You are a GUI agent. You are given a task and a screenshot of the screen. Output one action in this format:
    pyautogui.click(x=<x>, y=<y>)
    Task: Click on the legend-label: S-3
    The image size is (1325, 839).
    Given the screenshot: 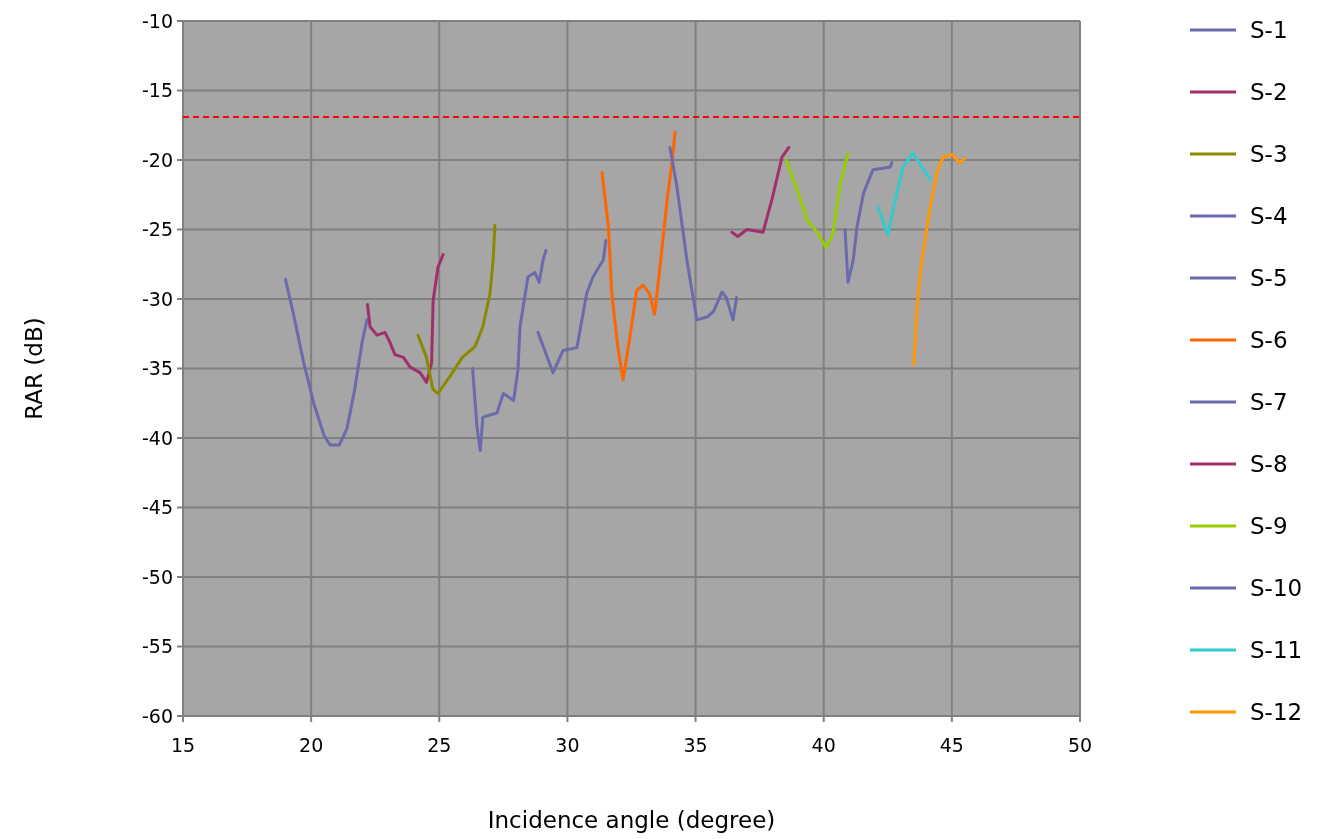 What is the action you would take?
    pyautogui.click(x=1269, y=154)
    